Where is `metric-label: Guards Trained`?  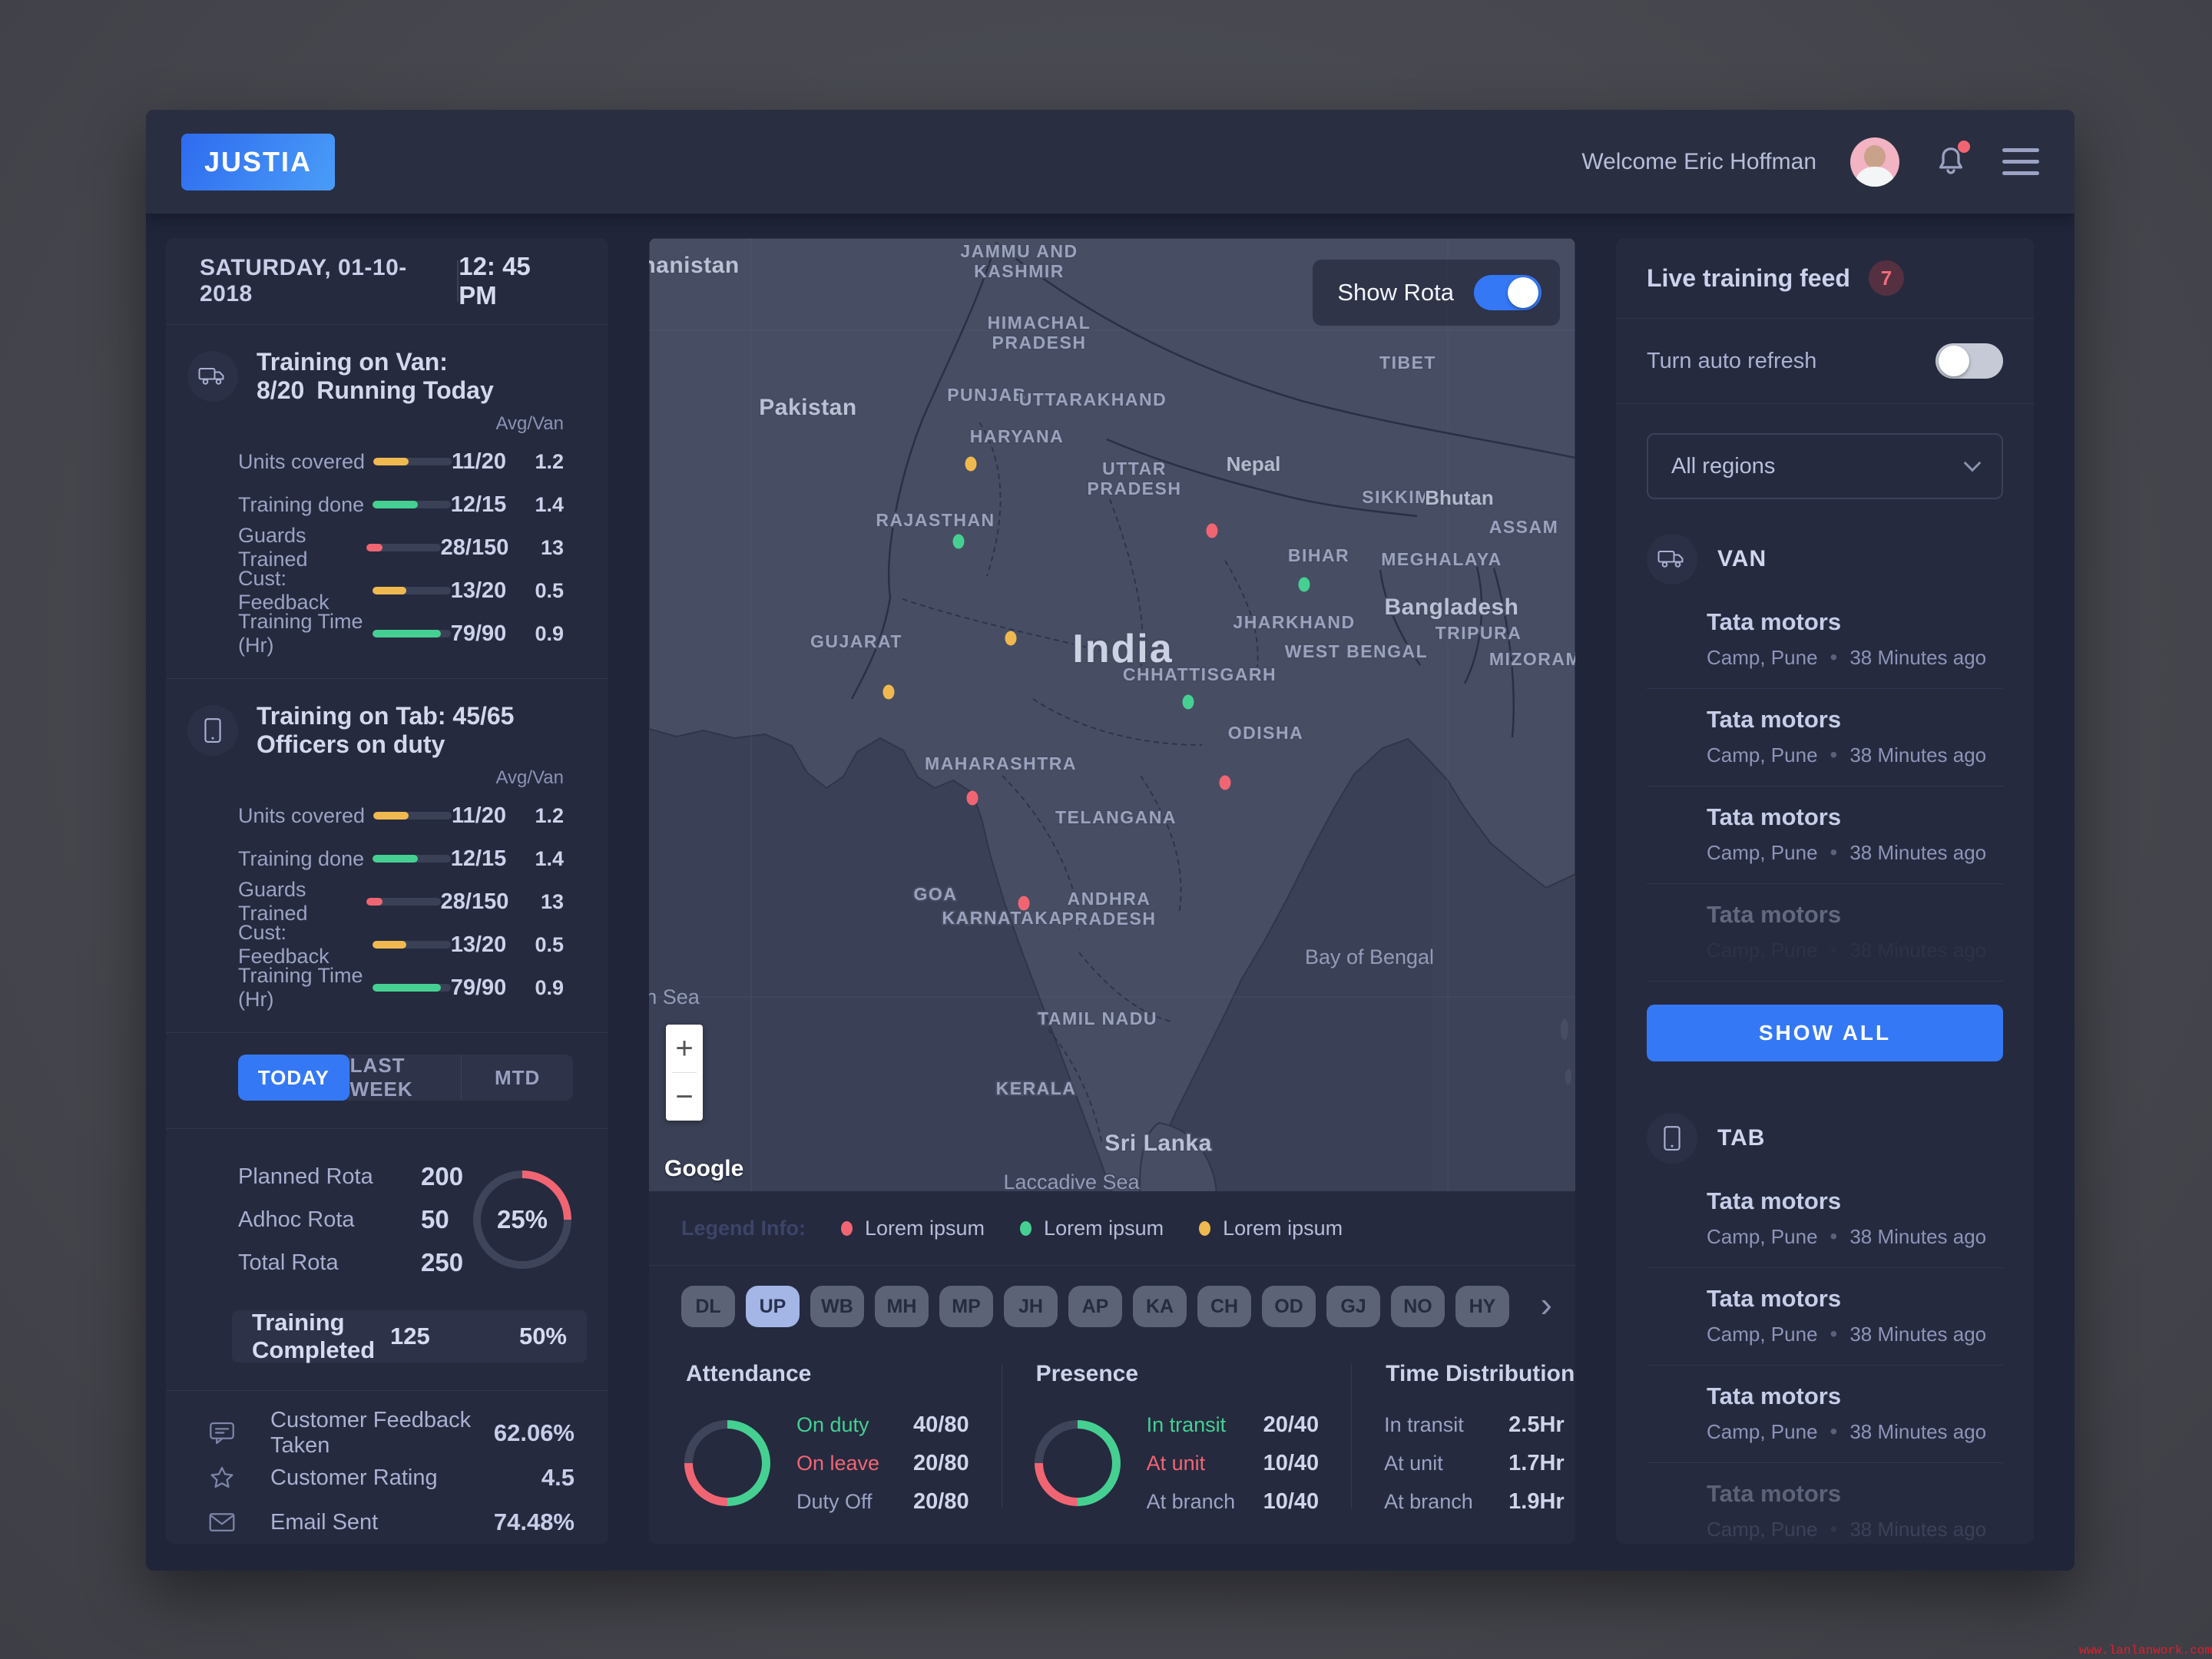
metric-label: Guards Trained is located at coordinates (273, 548).